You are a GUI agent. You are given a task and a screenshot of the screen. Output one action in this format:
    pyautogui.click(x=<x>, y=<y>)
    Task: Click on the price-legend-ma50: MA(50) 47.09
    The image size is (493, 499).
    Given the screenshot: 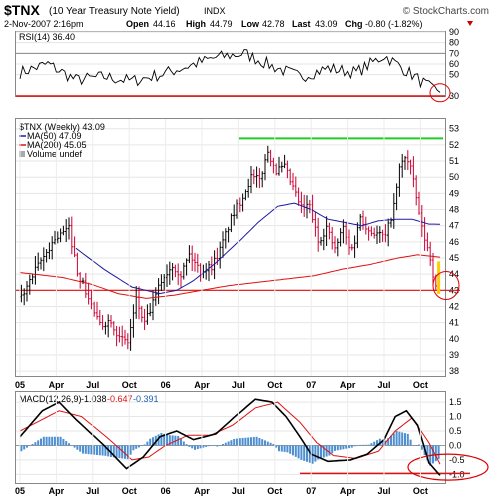 What is the action you would take?
    pyautogui.click(x=54, y=136)
    